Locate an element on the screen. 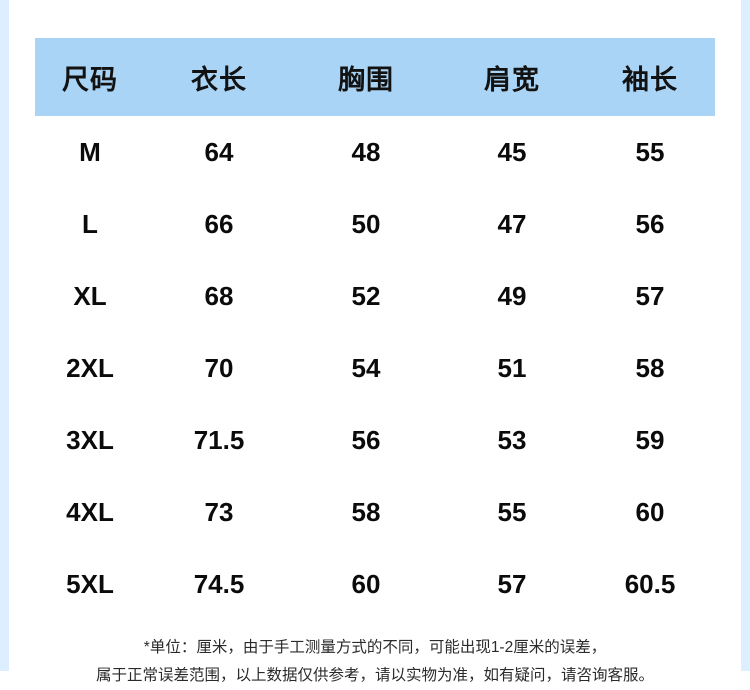 This screenshot has height=690, width=750. table-row: 3XL 71.5 56 53 59 is located at coordinates (375, 440).